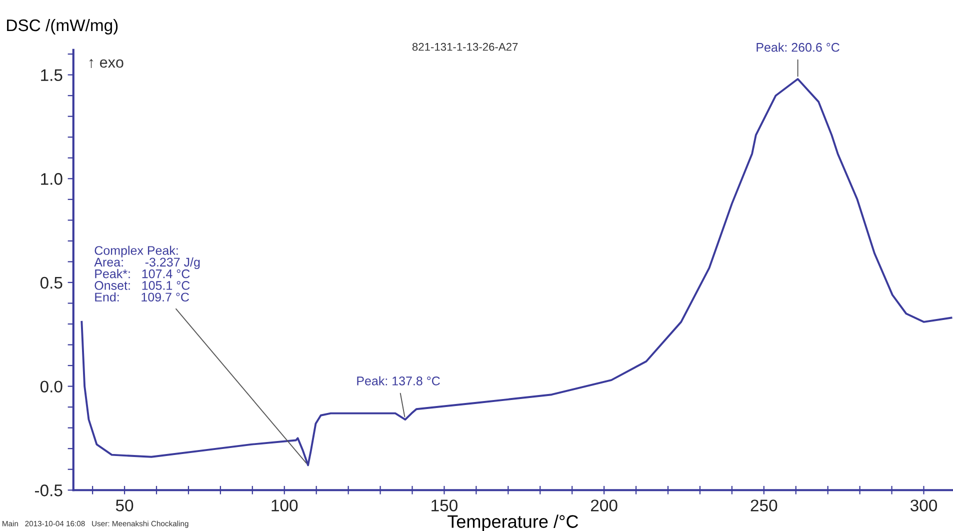 This screenshot has height=531, width=953. Describe the element at coordinates (604, 506) in the screenshot. I see `x-tick-label: 200` at that location.